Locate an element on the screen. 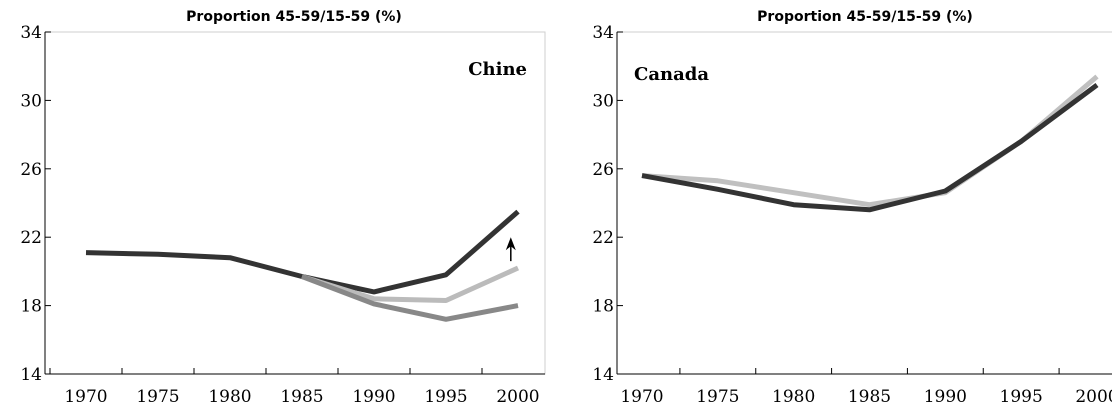 The height and width of the screenshot is (413, 1112). country-label: Canada is located at coordinates (671, 74).